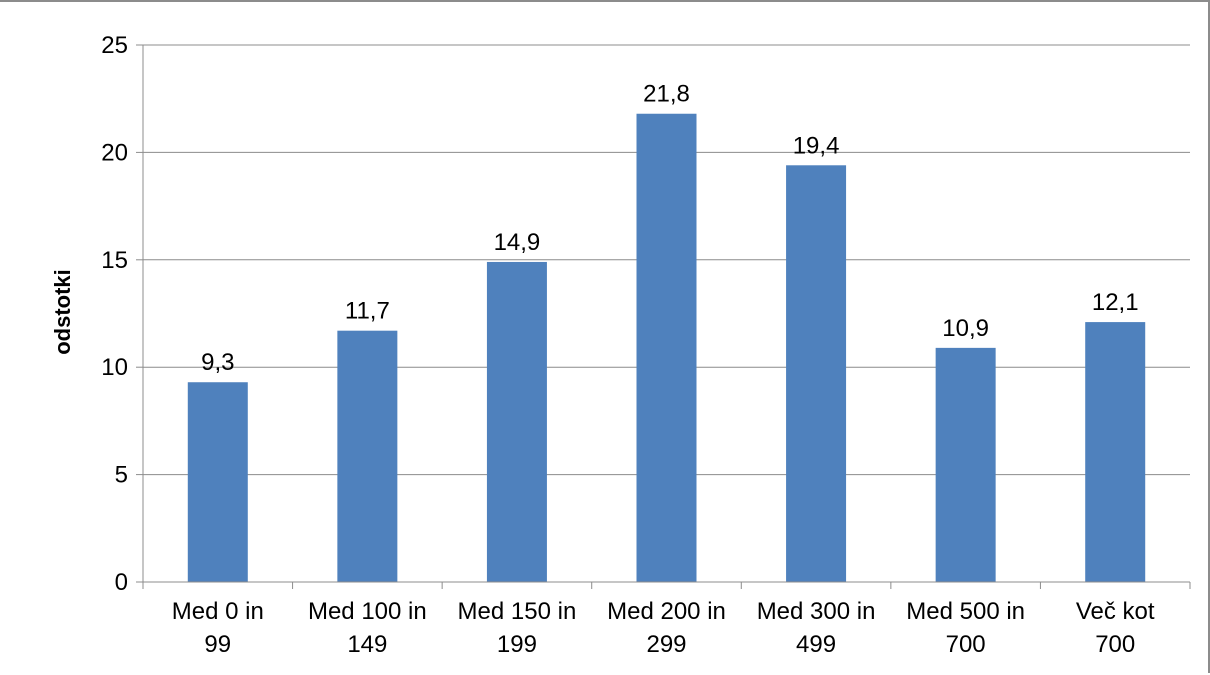 This screenshot has height=675, width=1210. What do you see at coordinates (121, 582) in the screenshot?
I see `y-tick-label: 0` at bounding box center [121, 582].